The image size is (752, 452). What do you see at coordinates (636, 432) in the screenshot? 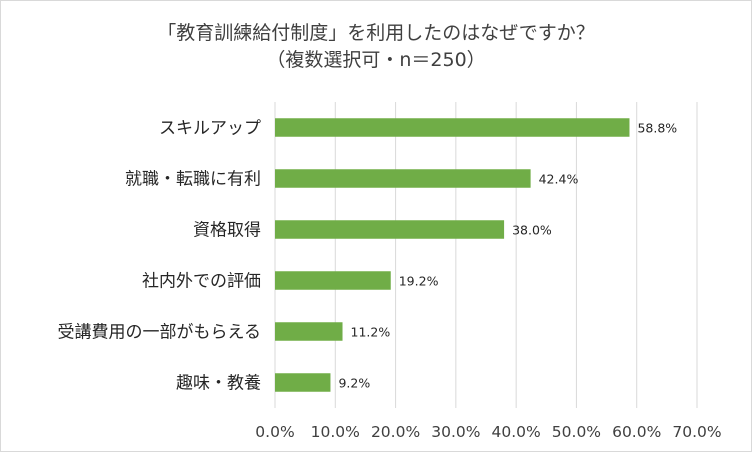
I see `x-tick-label: 60.0%` at bounding box center [636, 432].